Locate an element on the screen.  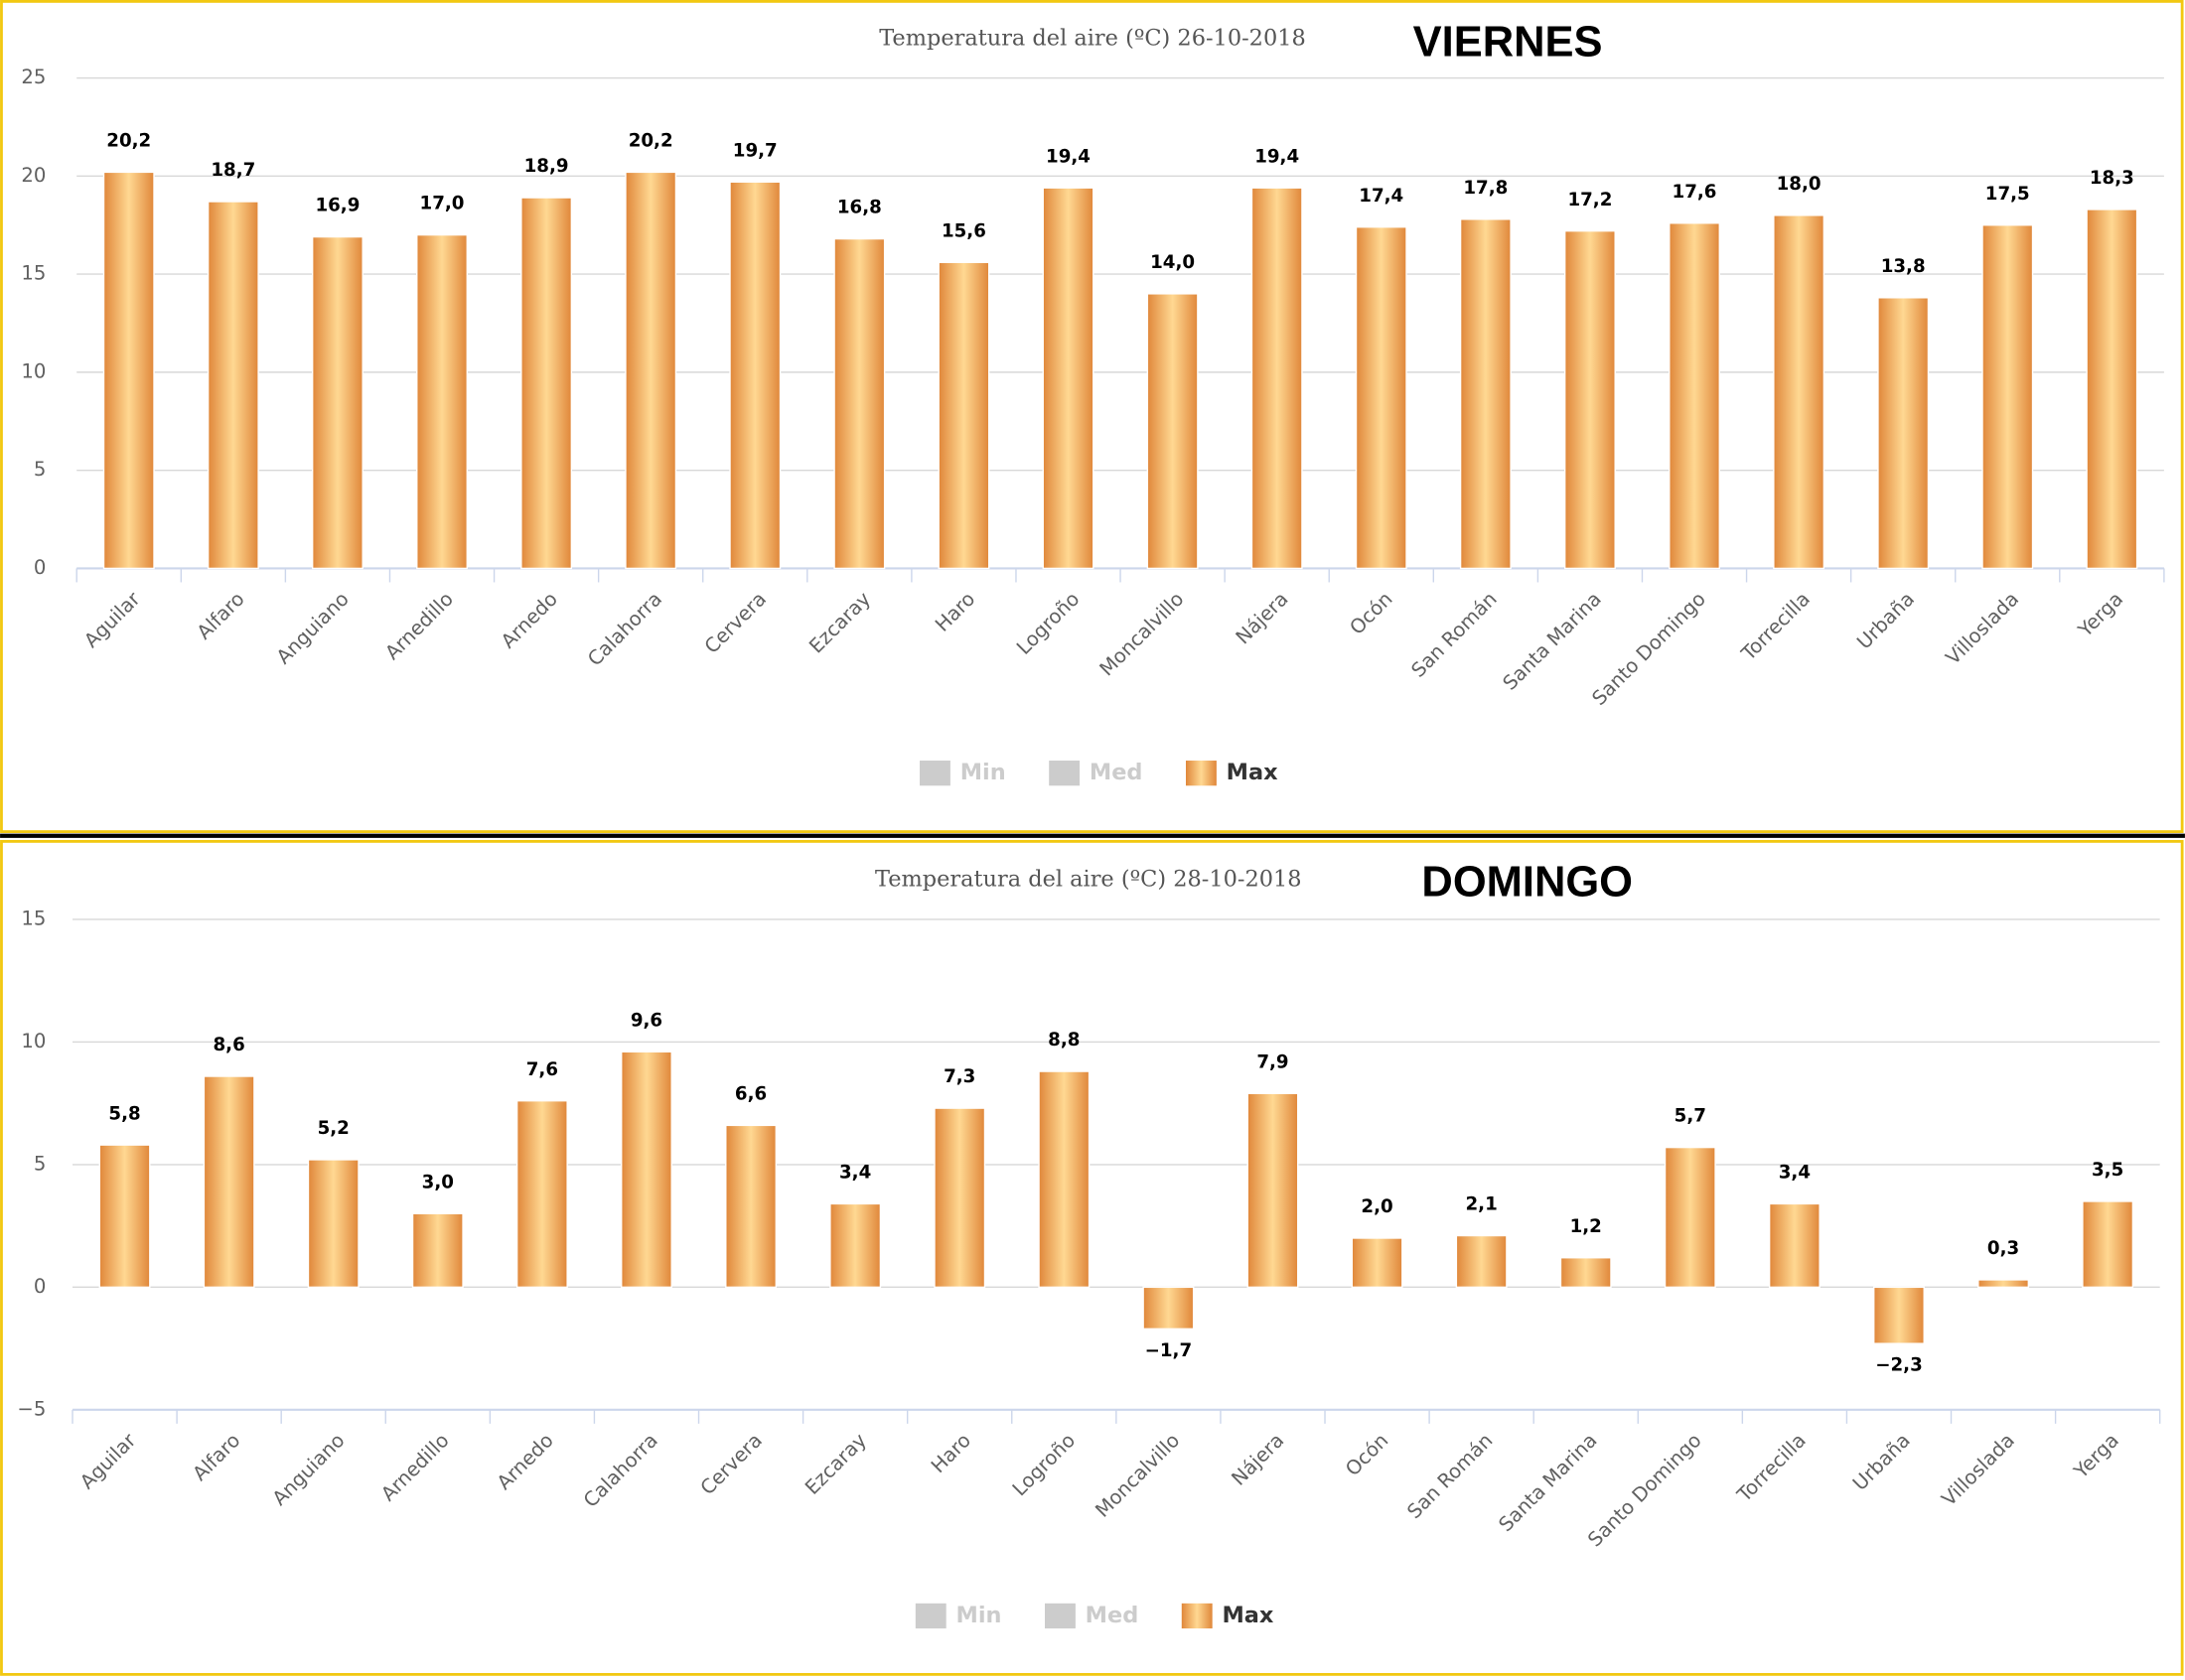
value-label: 1,2 is located at coordinates (1586, 1226).